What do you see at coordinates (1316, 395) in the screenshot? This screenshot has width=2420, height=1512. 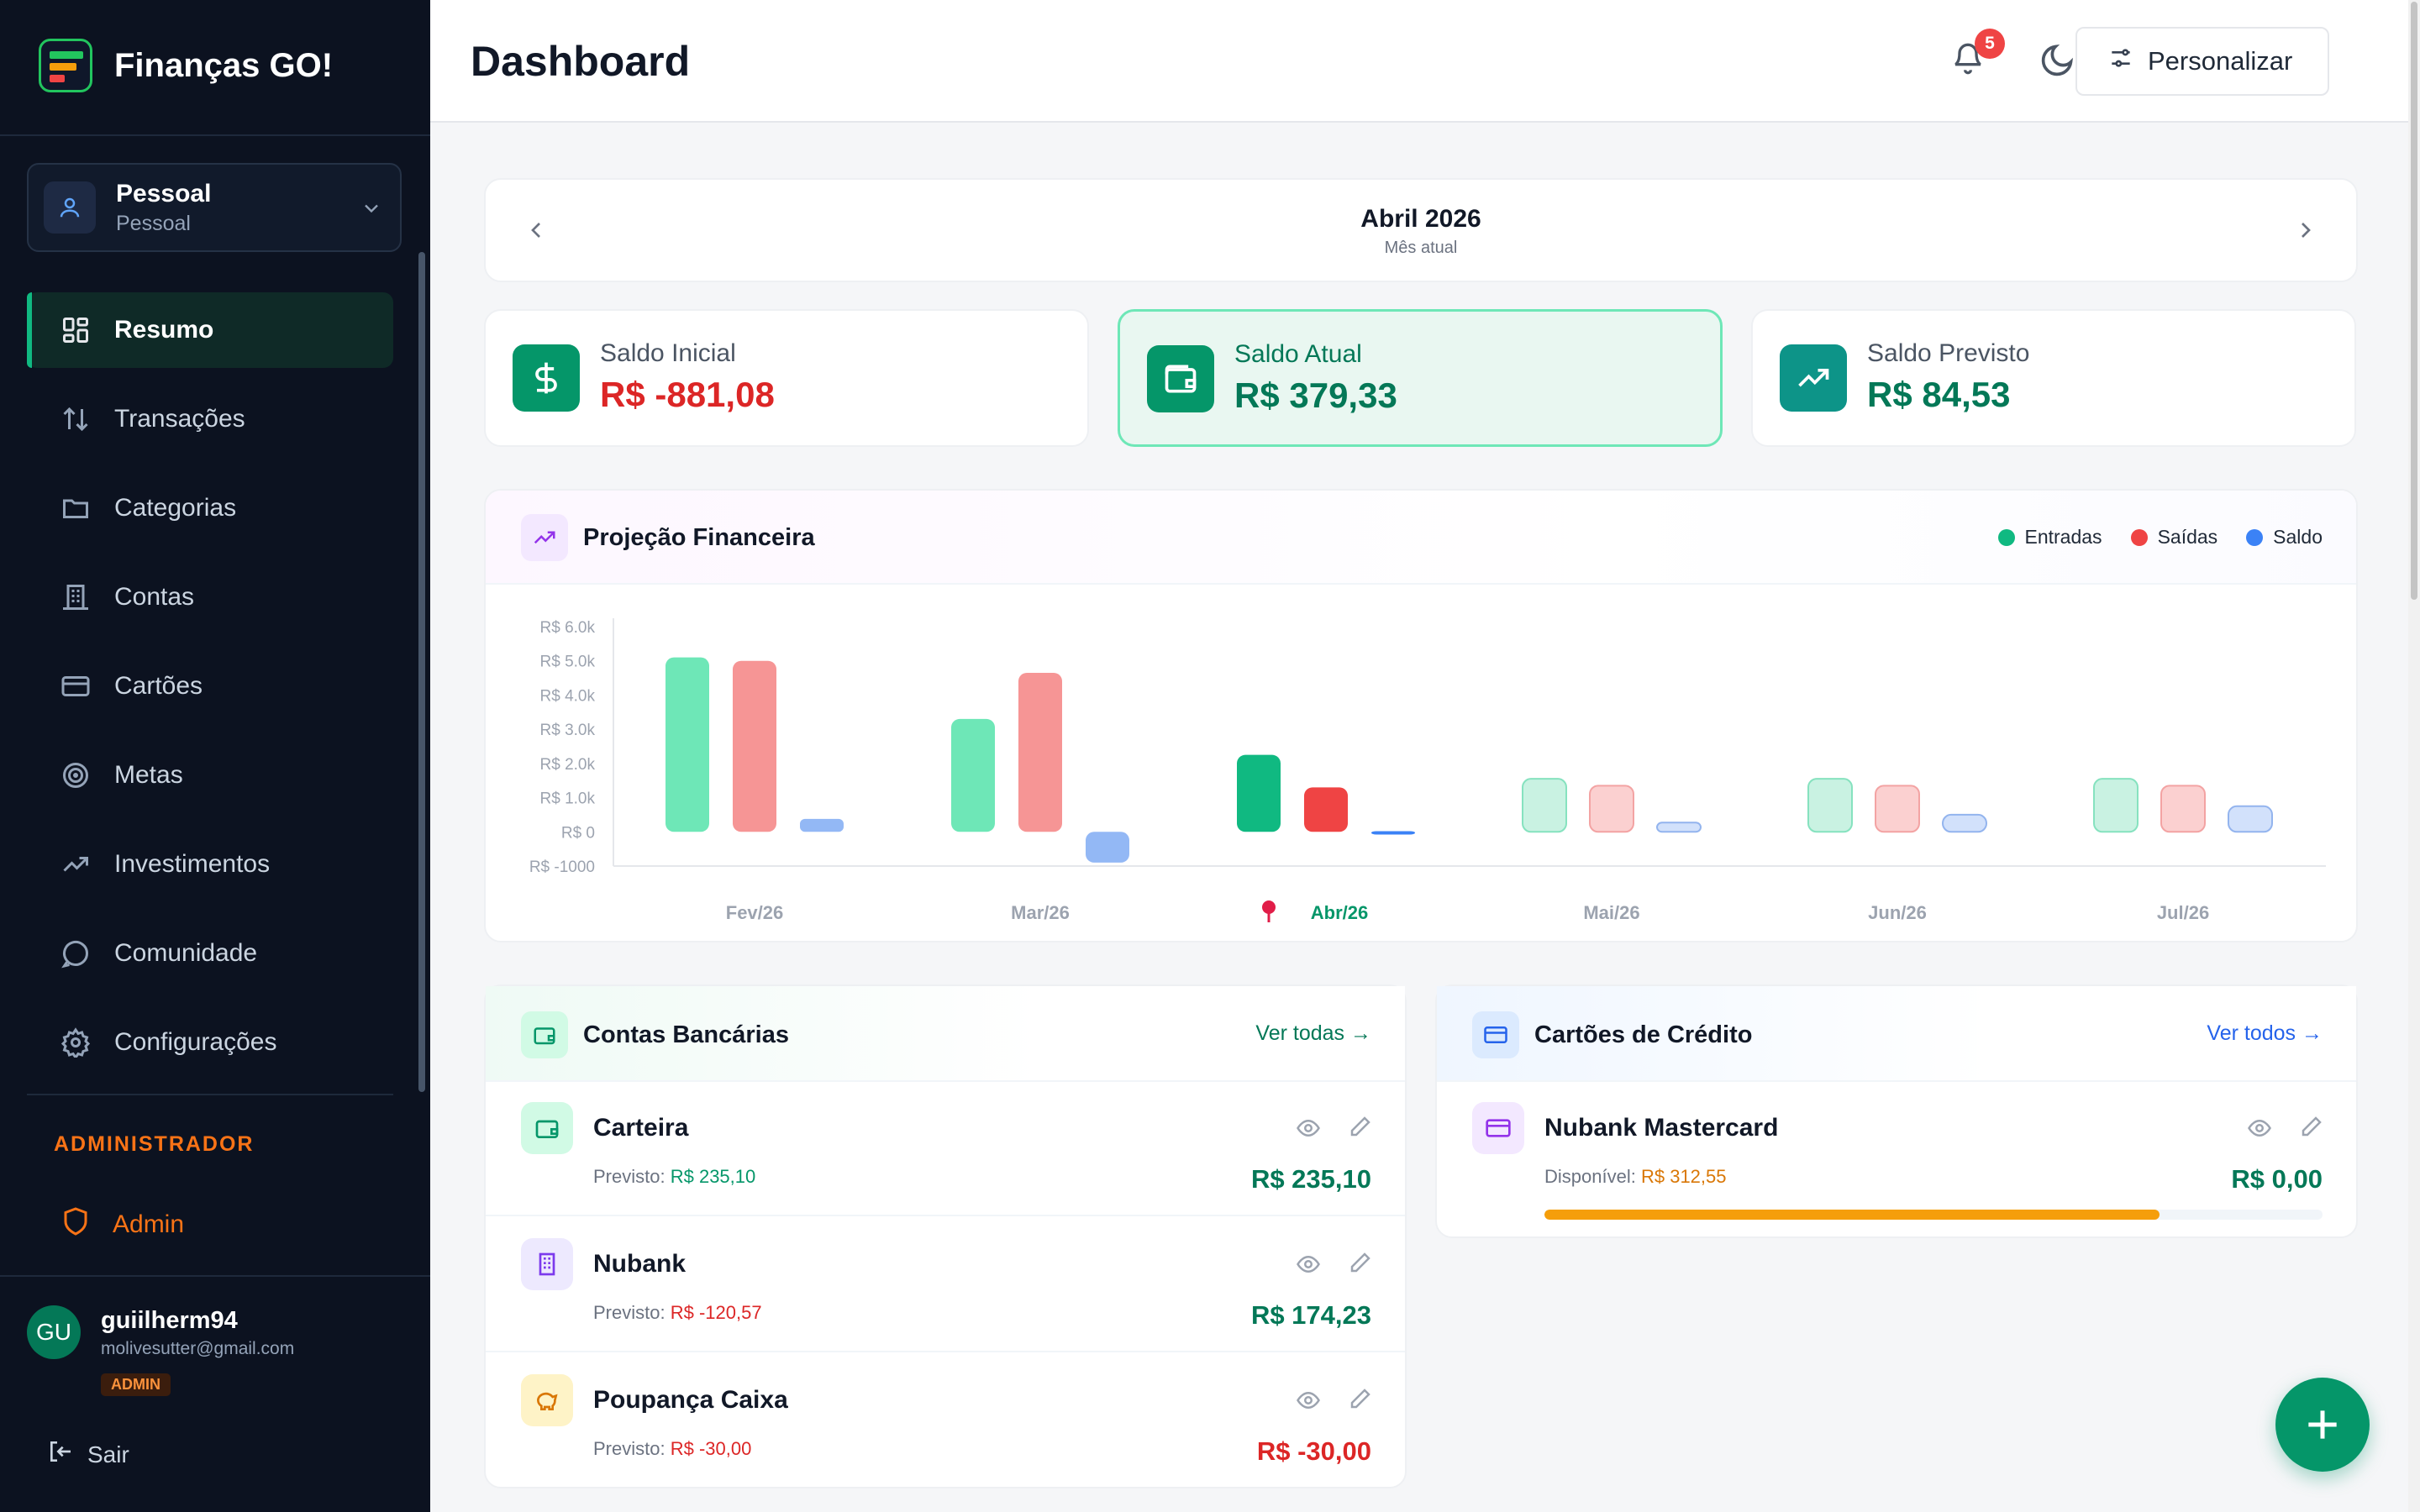 I see `kpi-value: R$ 379,33` at bounding box center [1316, 395].